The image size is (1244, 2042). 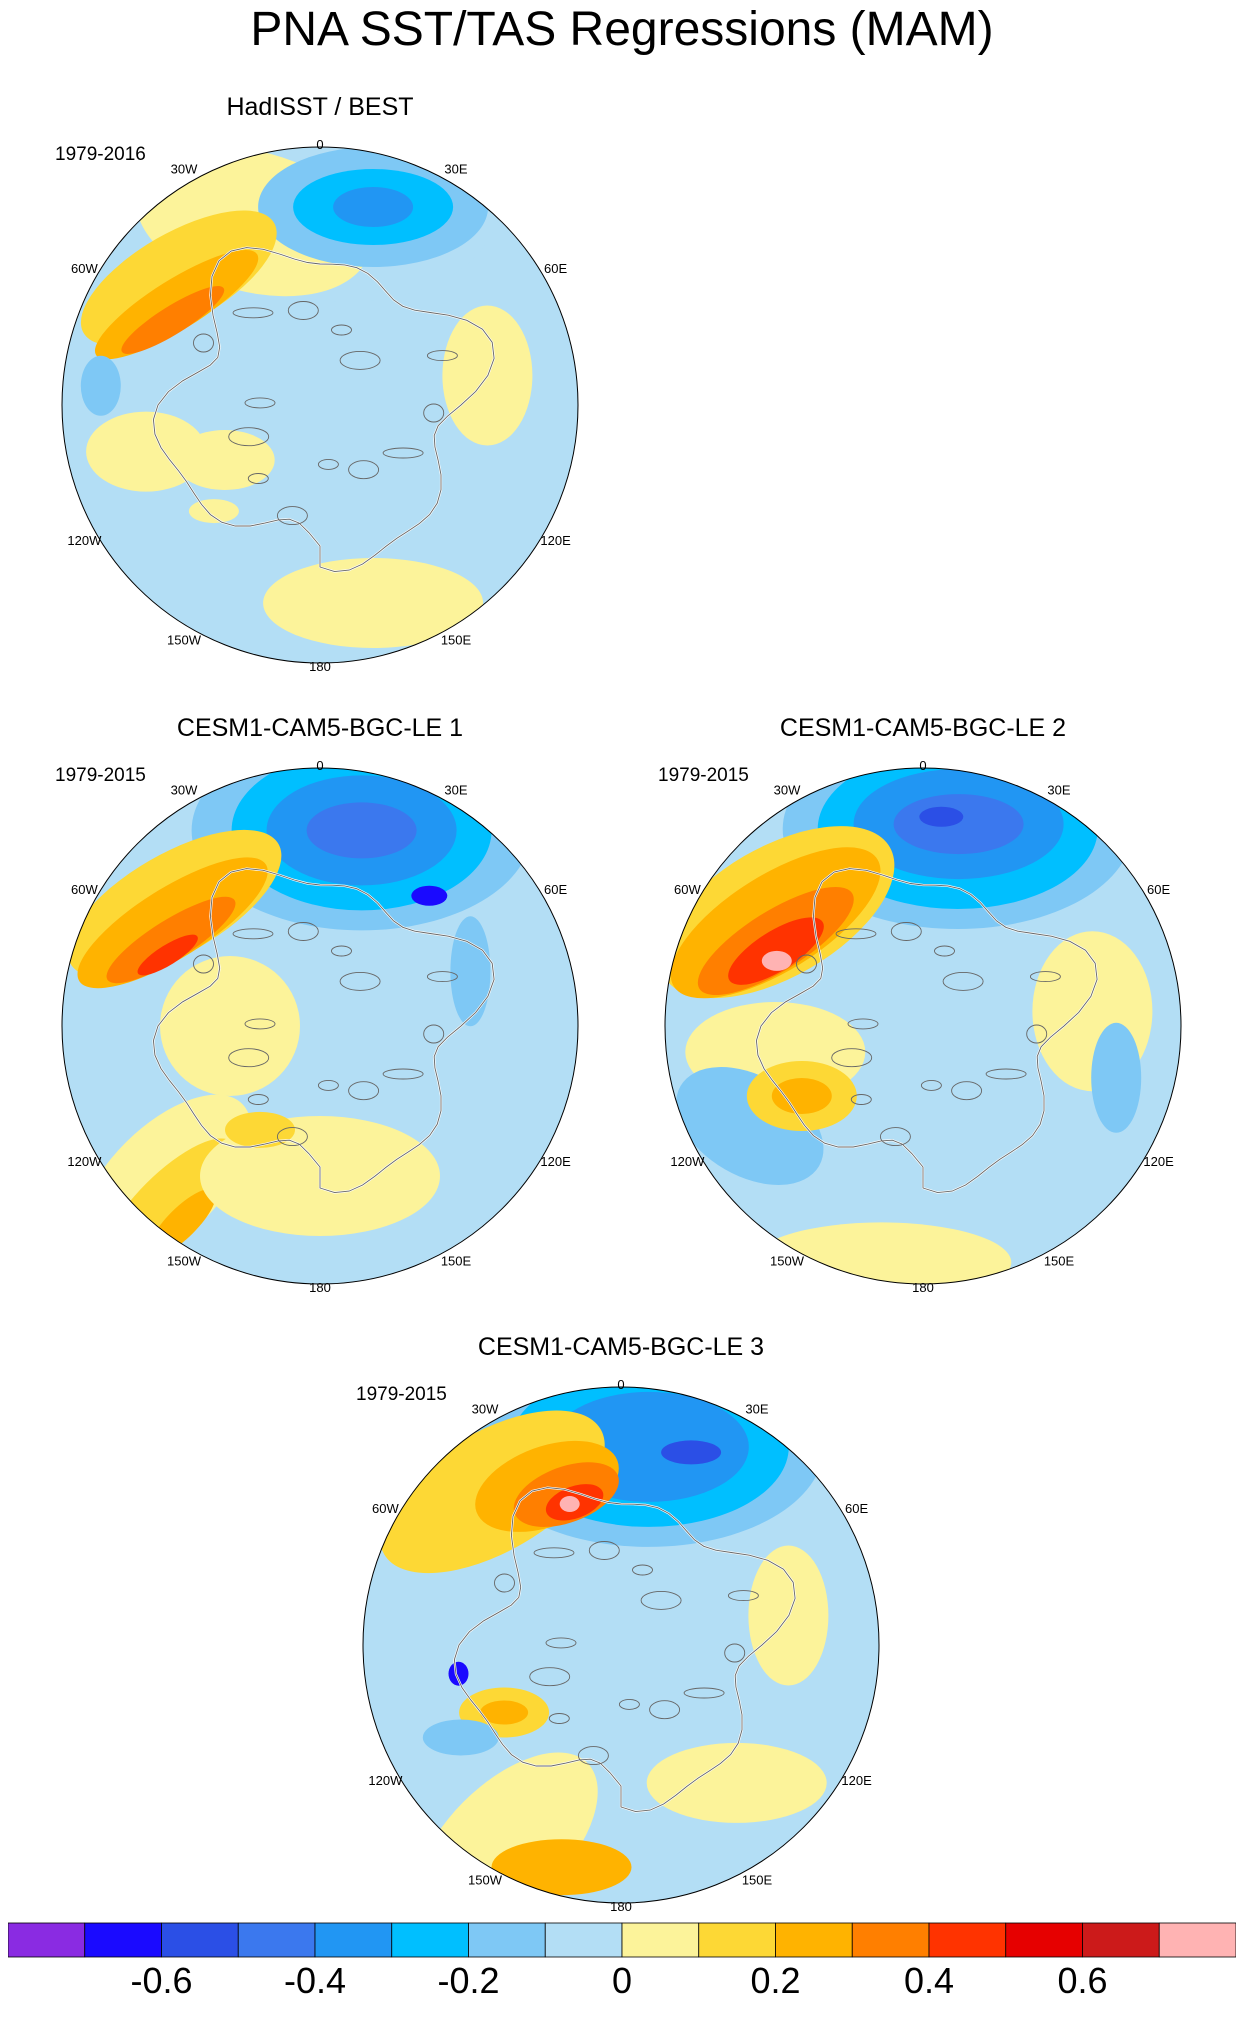 I want to click on colorbar-tick-label: 0, so click(x=622, y=1980).